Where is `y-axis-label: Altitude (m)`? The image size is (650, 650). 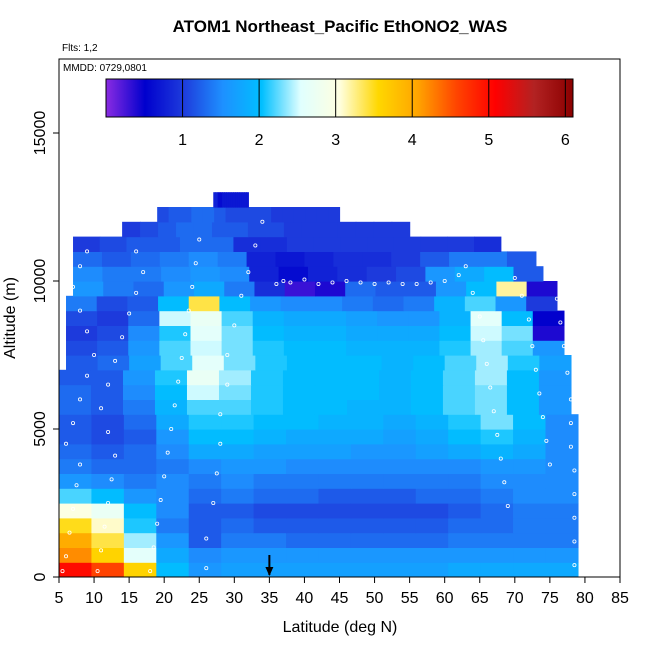 y-axis-label: Altitude (m) is located at coordinates (10, 318).